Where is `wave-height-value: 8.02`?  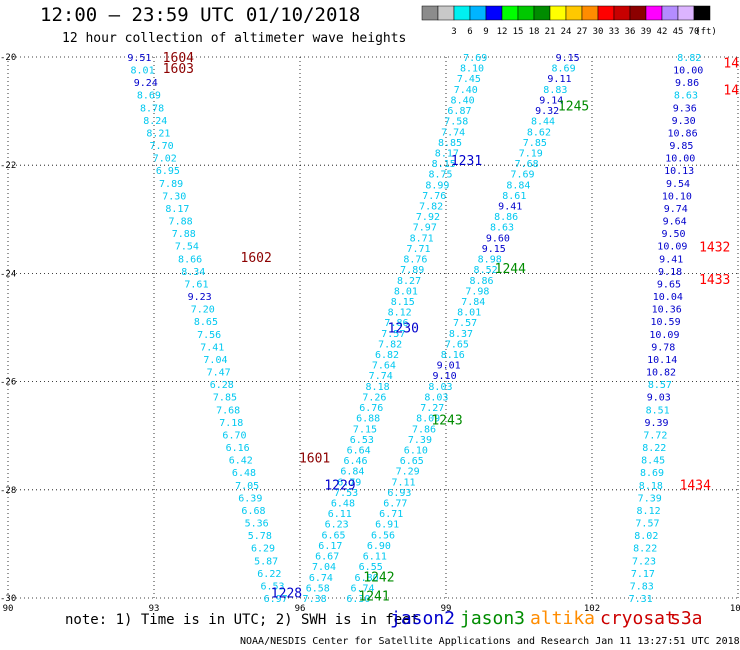 wave-height-value: 8.02 is located at coordinates (646, 536).